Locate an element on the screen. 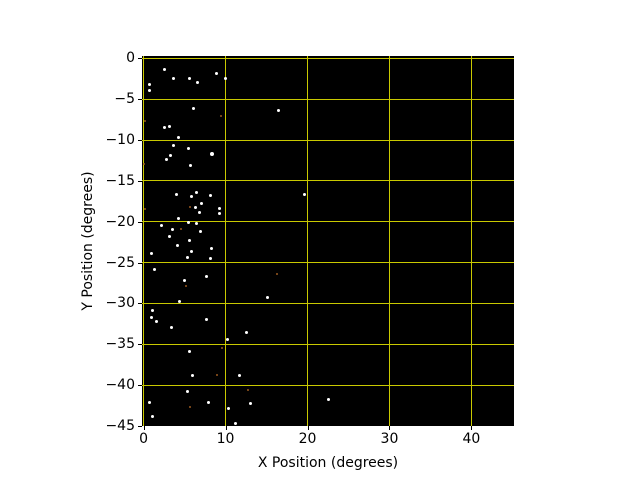  y-tick-label-0: 0 is located at coordinates (130, 58).